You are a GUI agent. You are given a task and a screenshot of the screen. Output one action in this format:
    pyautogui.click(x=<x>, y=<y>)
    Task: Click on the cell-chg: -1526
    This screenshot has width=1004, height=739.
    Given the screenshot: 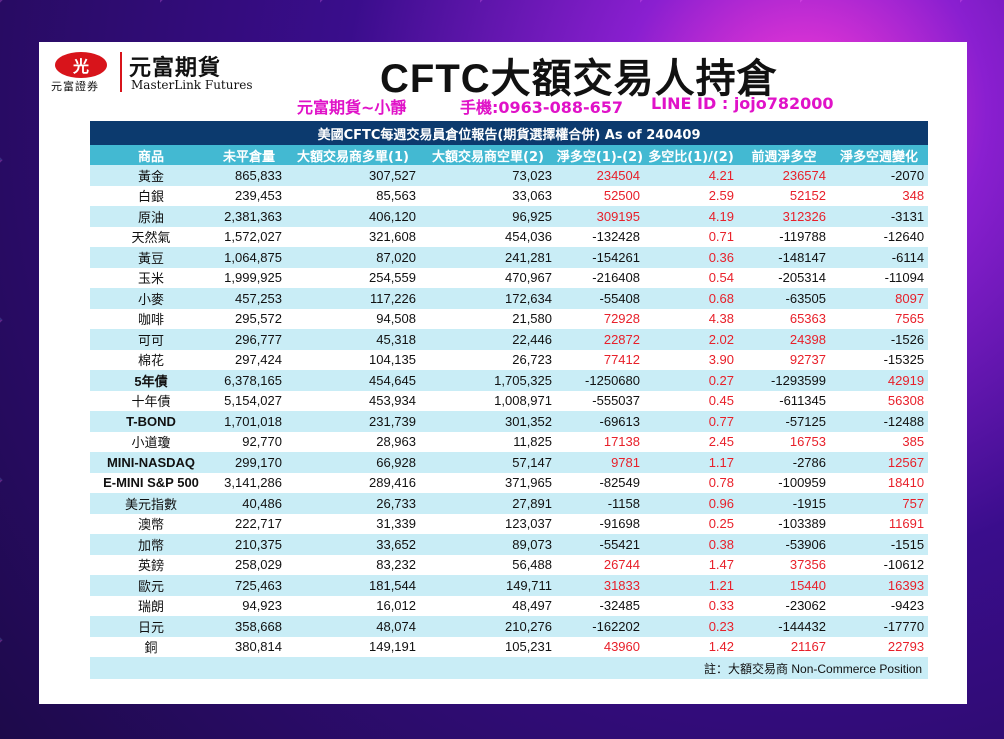 What is the action you would take?
    pyautogui.click(x=879, y=339)
    